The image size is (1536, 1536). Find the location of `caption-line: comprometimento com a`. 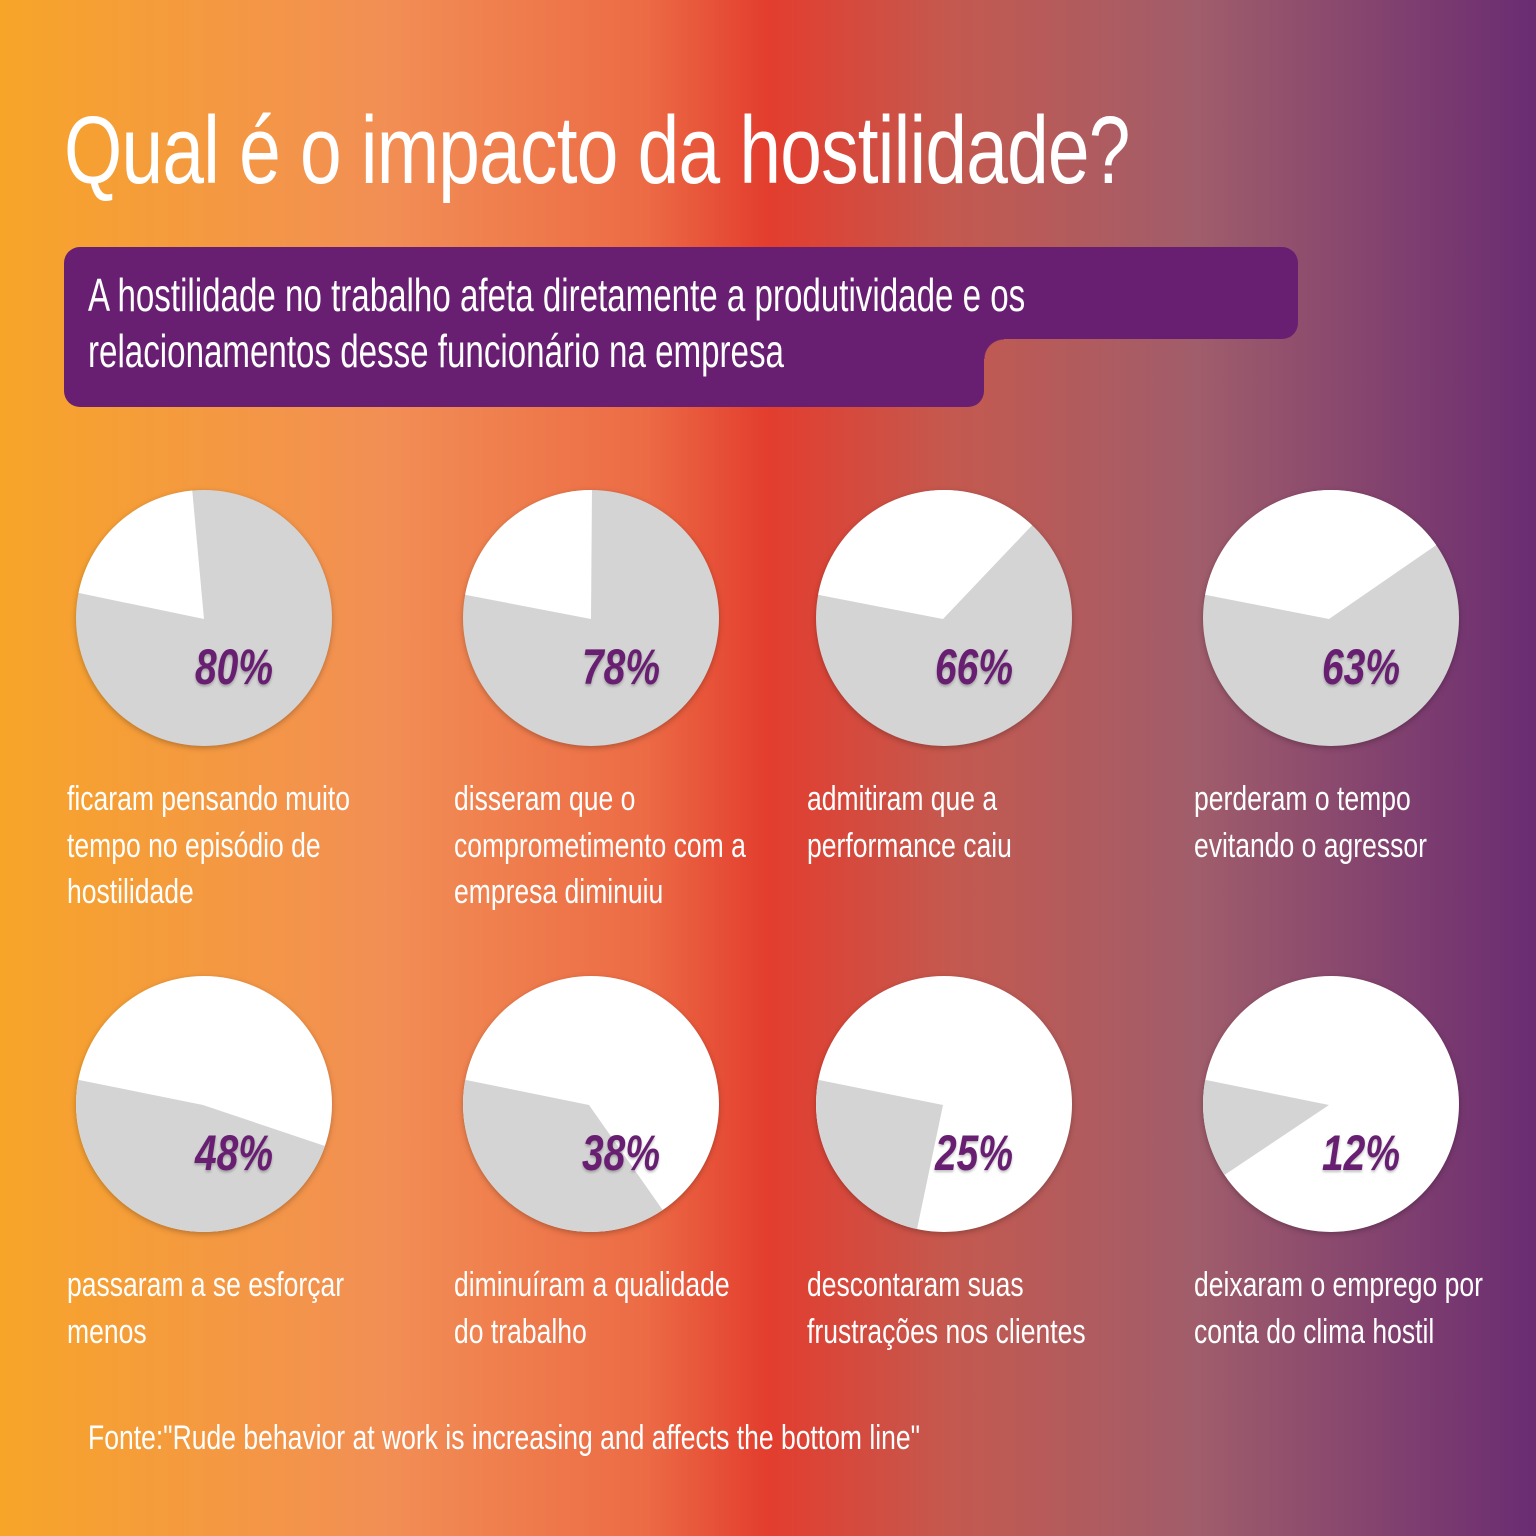

caption-line: comprometimento com a is located at coordinates (600, 845).